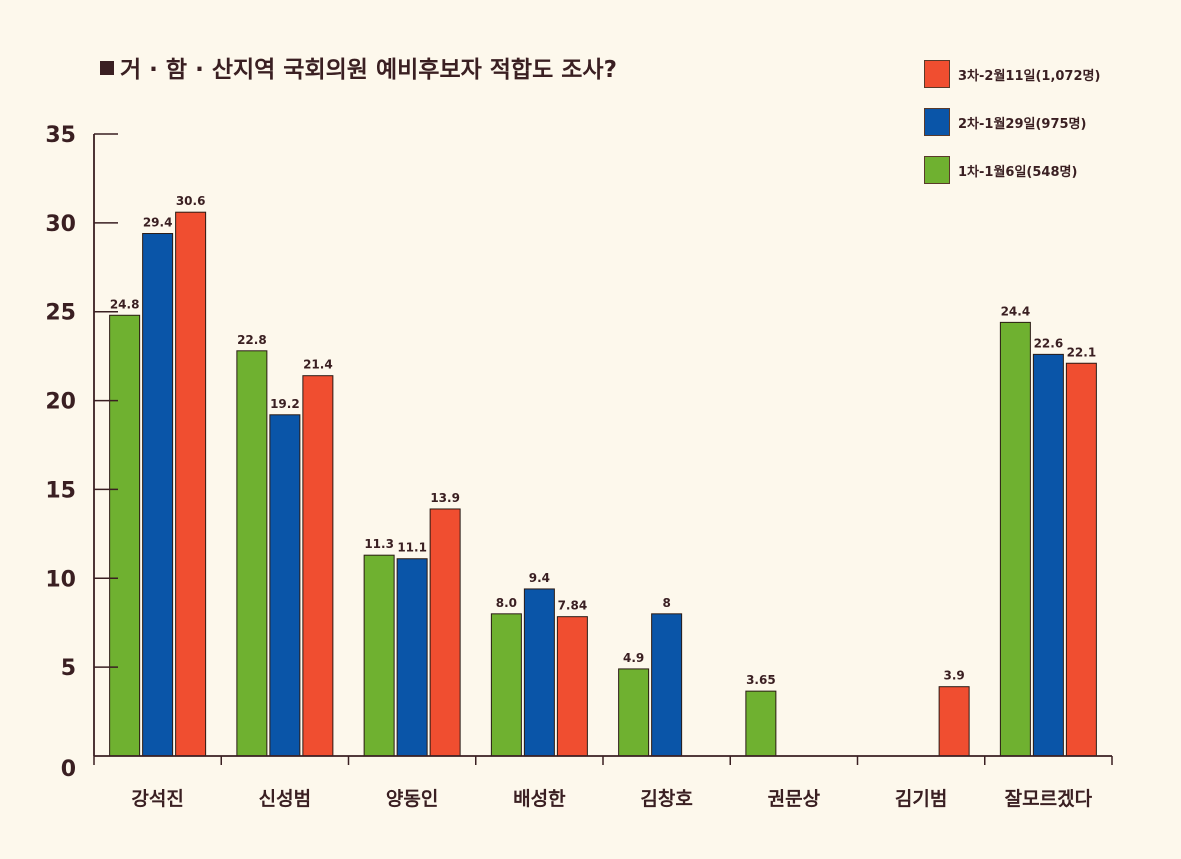 The height and width of the screenshot is (859, 1181). Describe the element at coordinates (318, 365) in the screenshot. I see `data-label: 21.4` at that location.